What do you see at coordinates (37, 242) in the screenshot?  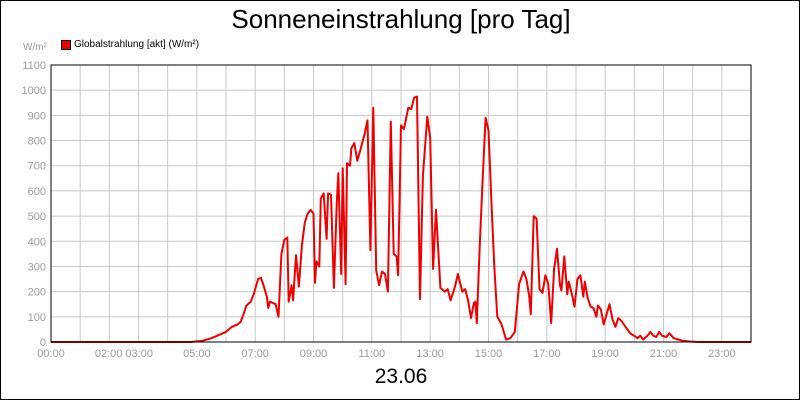 I see `y-tick-label: 400` at bounding box center [37, 242].